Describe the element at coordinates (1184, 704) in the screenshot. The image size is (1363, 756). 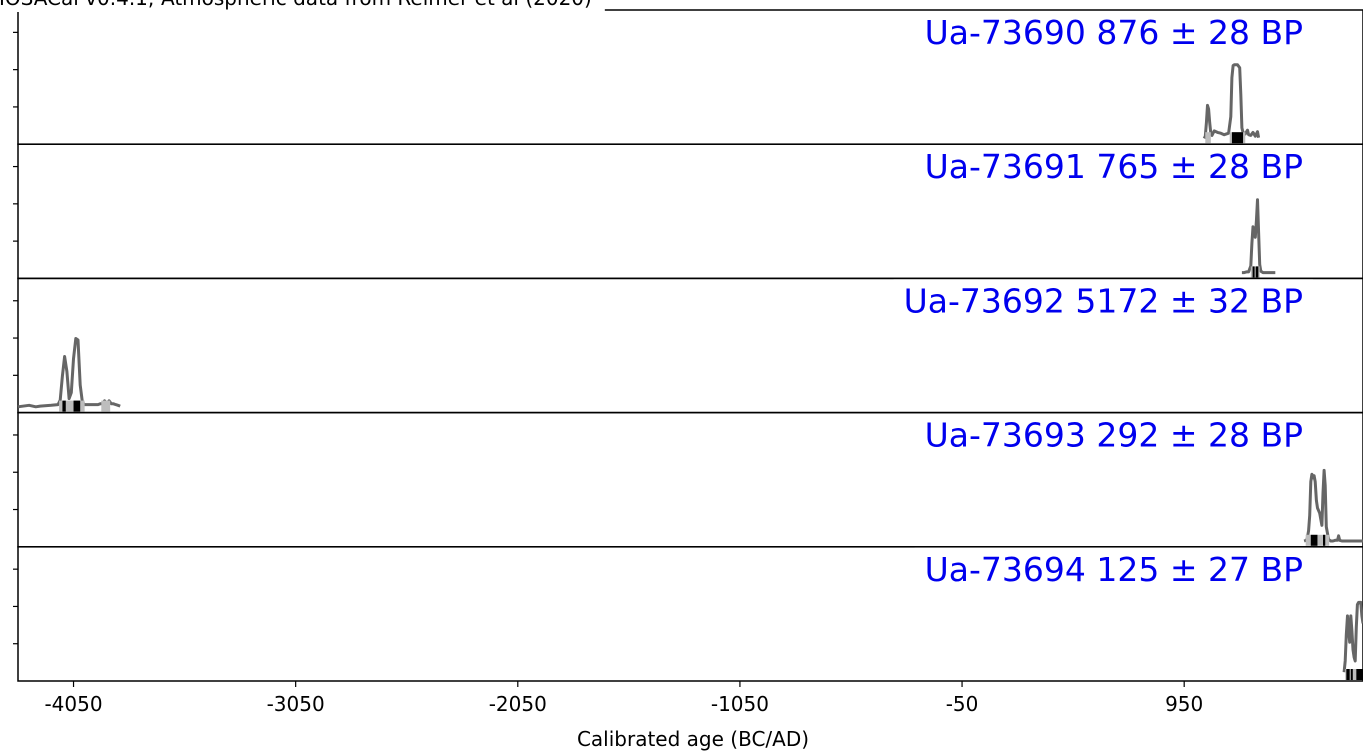
I see `x-tick-label: 950` at that location.